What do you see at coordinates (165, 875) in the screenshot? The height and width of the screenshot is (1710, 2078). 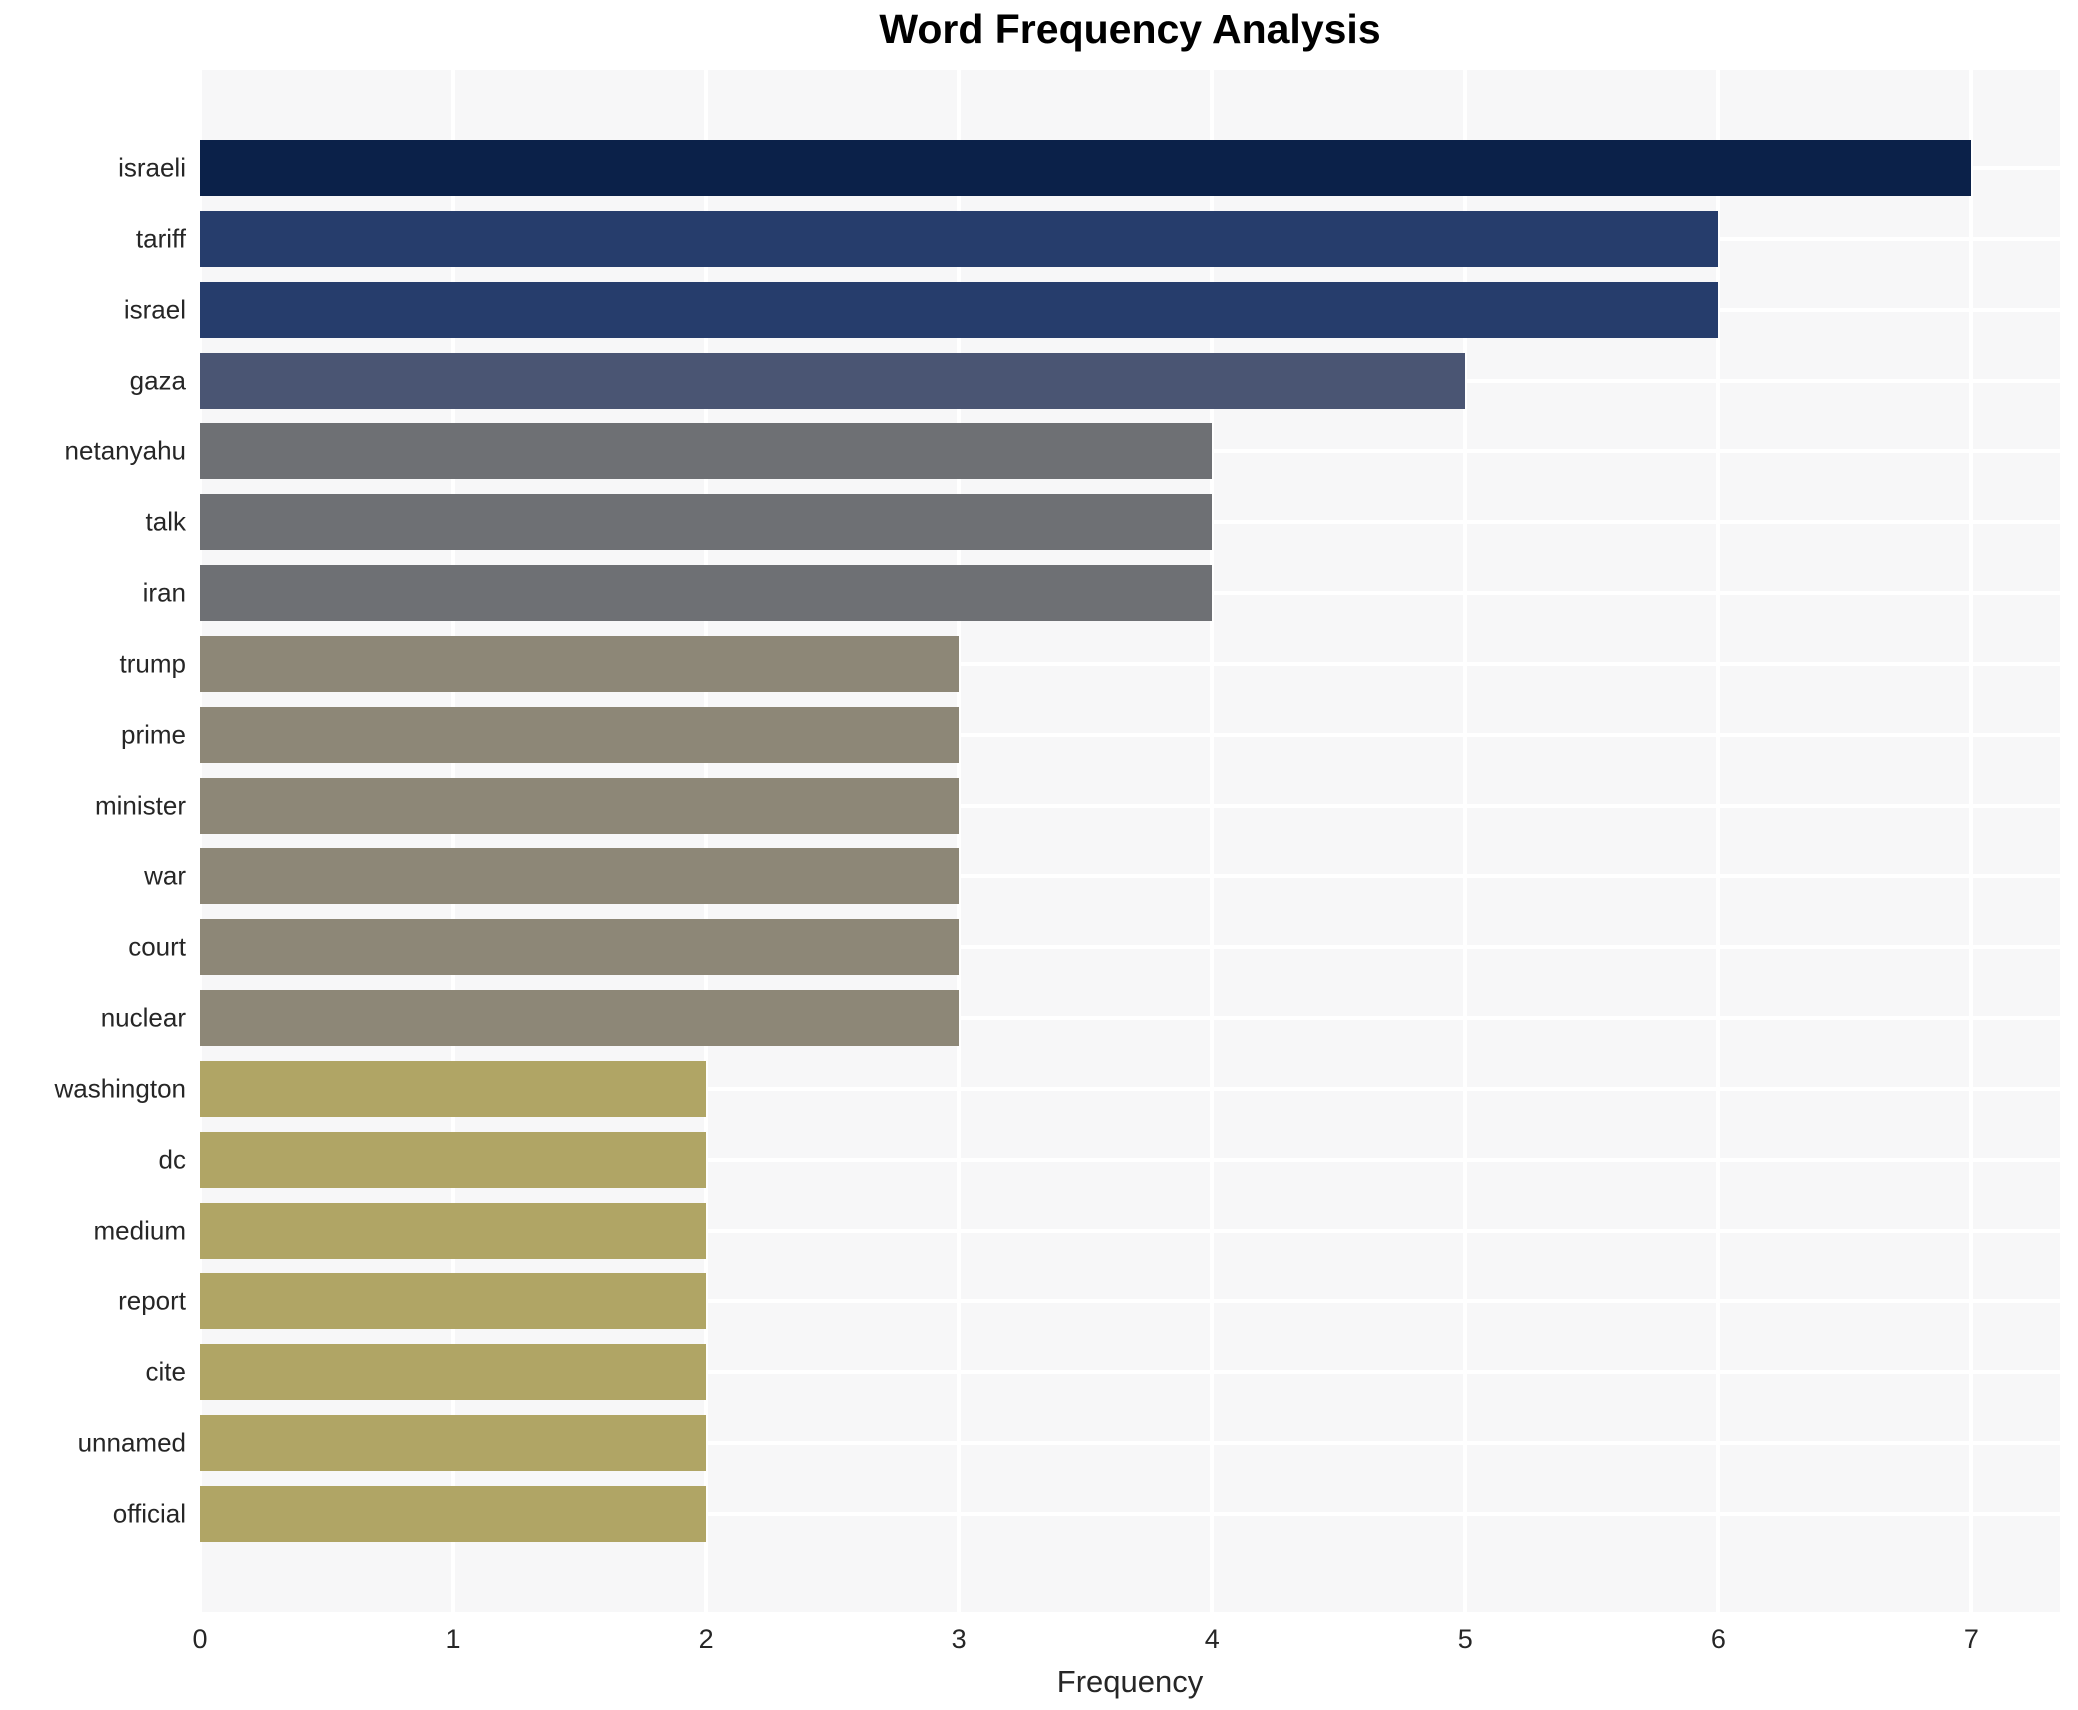 I see `y-axis-label-war: war` at bounding box center [165, 875].